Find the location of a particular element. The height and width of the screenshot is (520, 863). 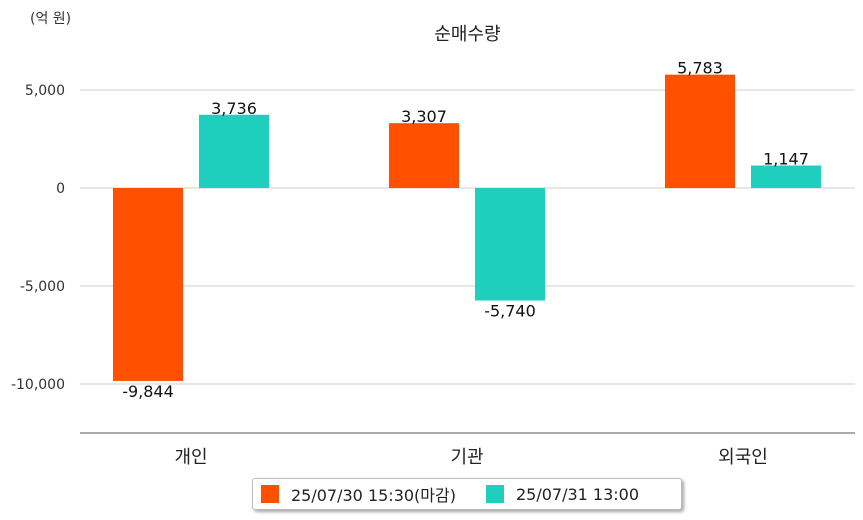

data-label-2-3: 1,147 is located at coordinates (786, 159).